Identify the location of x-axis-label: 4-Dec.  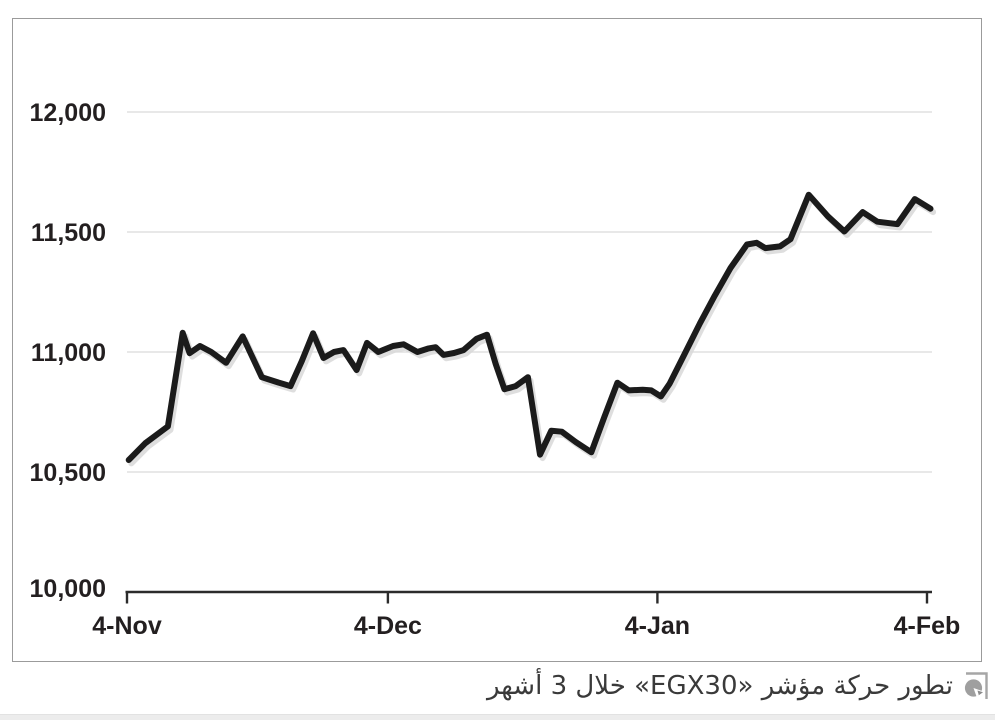
(388, 626).